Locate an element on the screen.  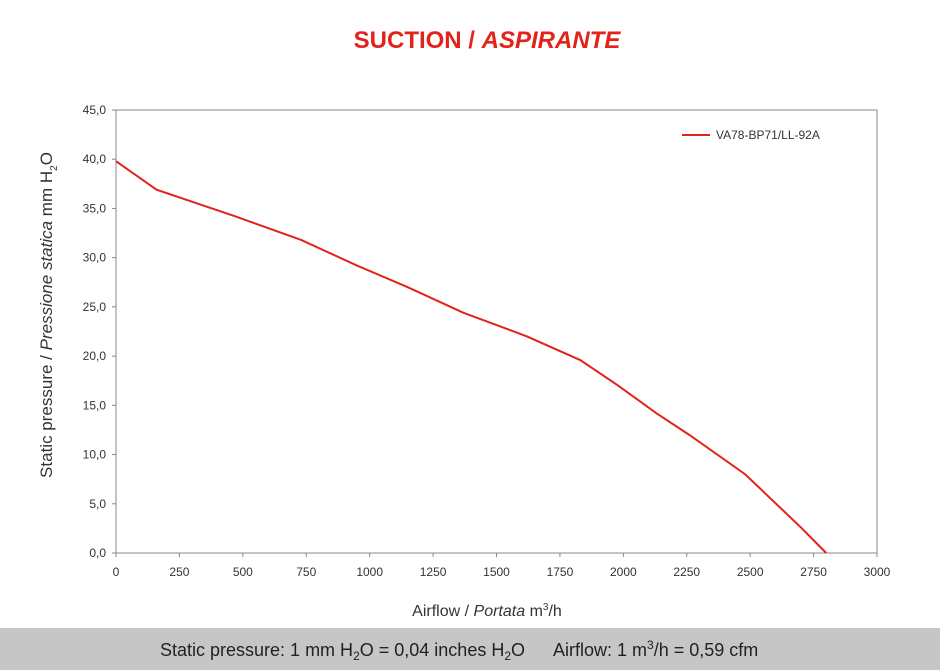
label-part: mm H is located at coordinates (46, 193).